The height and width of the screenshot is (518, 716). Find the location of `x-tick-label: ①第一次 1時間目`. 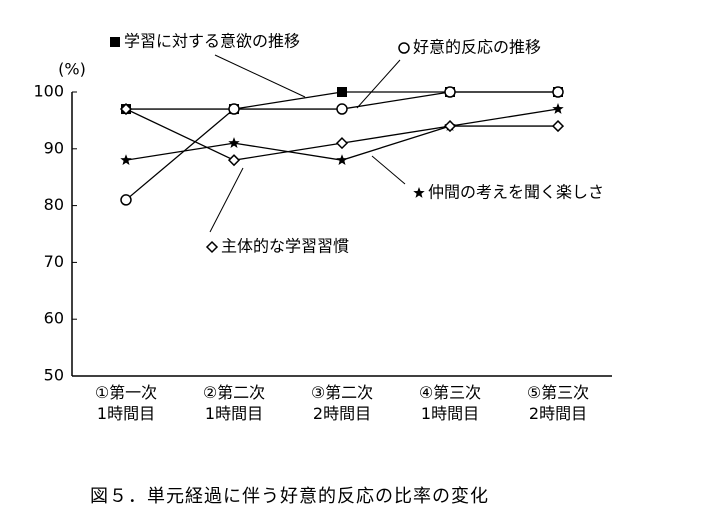

x-tick-label: ①第一次 1時間目 is located at coordinates (126, 403).